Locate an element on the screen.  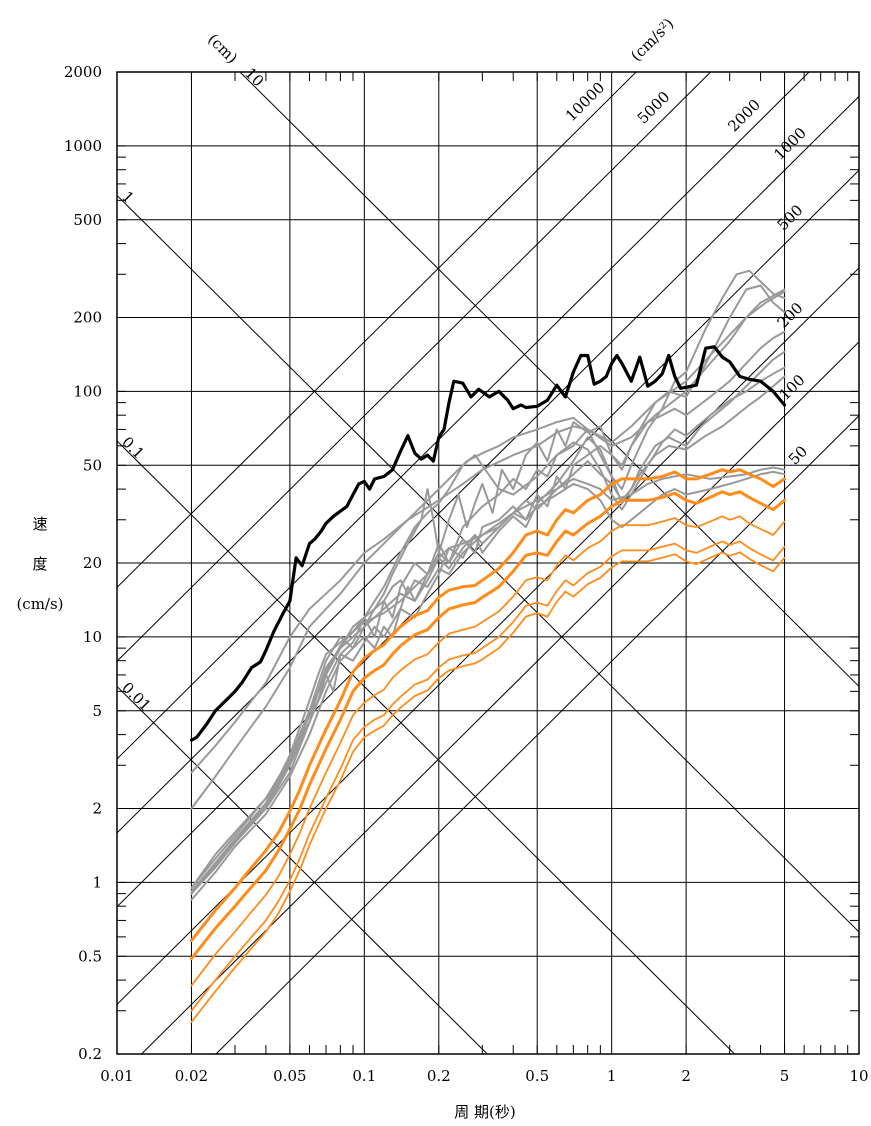
displacement-line-label: 1 is located at coordinates (127, 197).